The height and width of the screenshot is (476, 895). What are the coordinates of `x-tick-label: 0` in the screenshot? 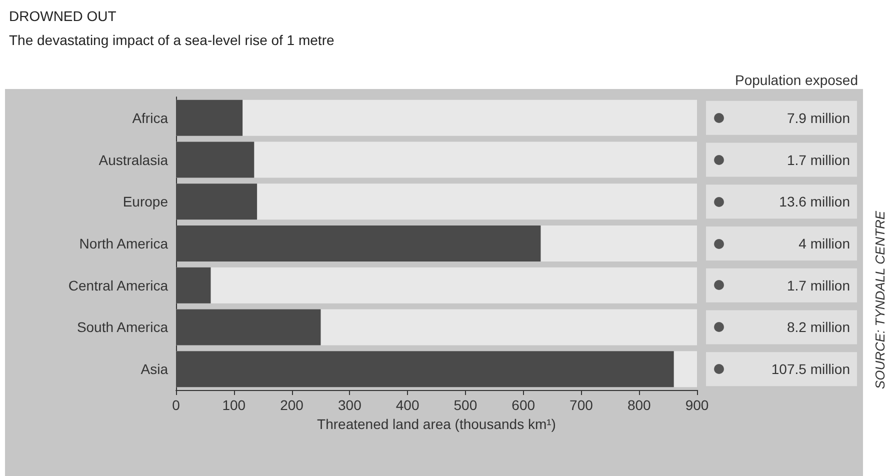 It's located at (176, 405).